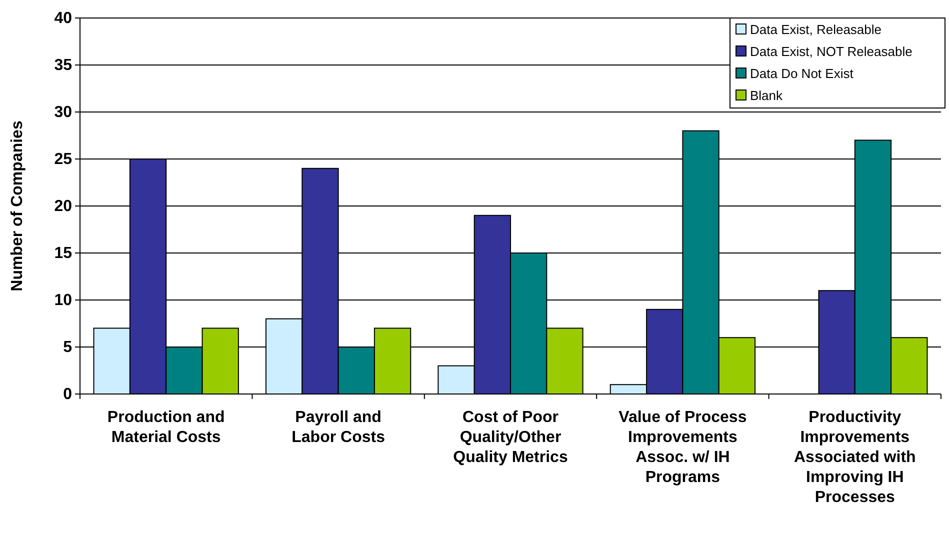  Describe the element at coordinates (510, 437) in the screenshot. I see `x-tick-label: Cost of Poor Quality/Other Quality Metrics` at that location.